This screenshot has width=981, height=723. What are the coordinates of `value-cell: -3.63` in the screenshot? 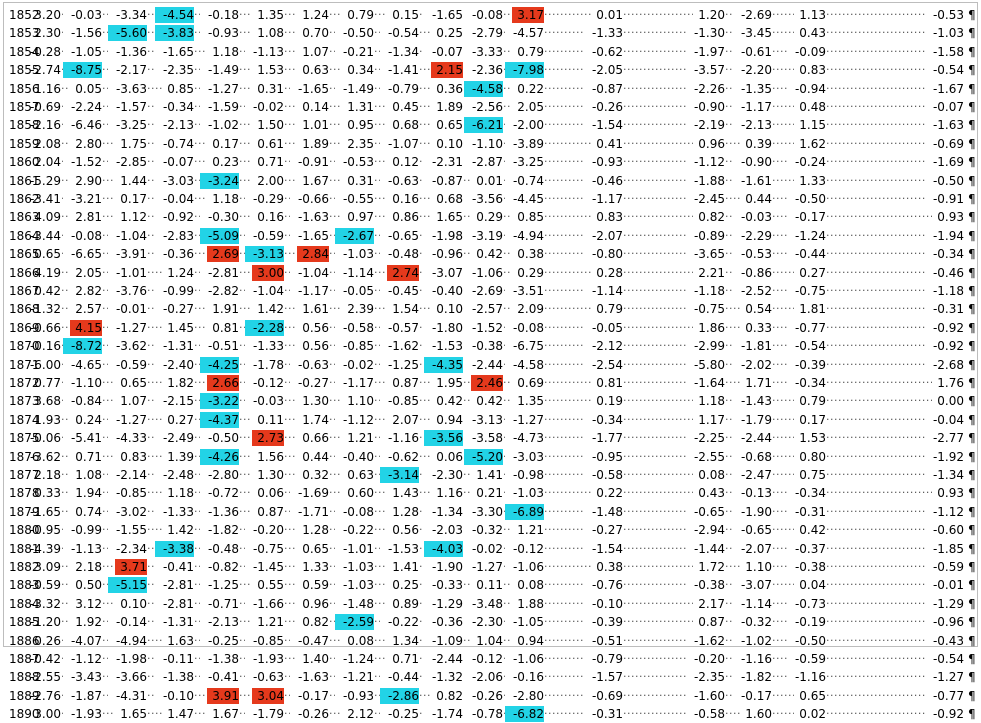 It's located at (131, 88).